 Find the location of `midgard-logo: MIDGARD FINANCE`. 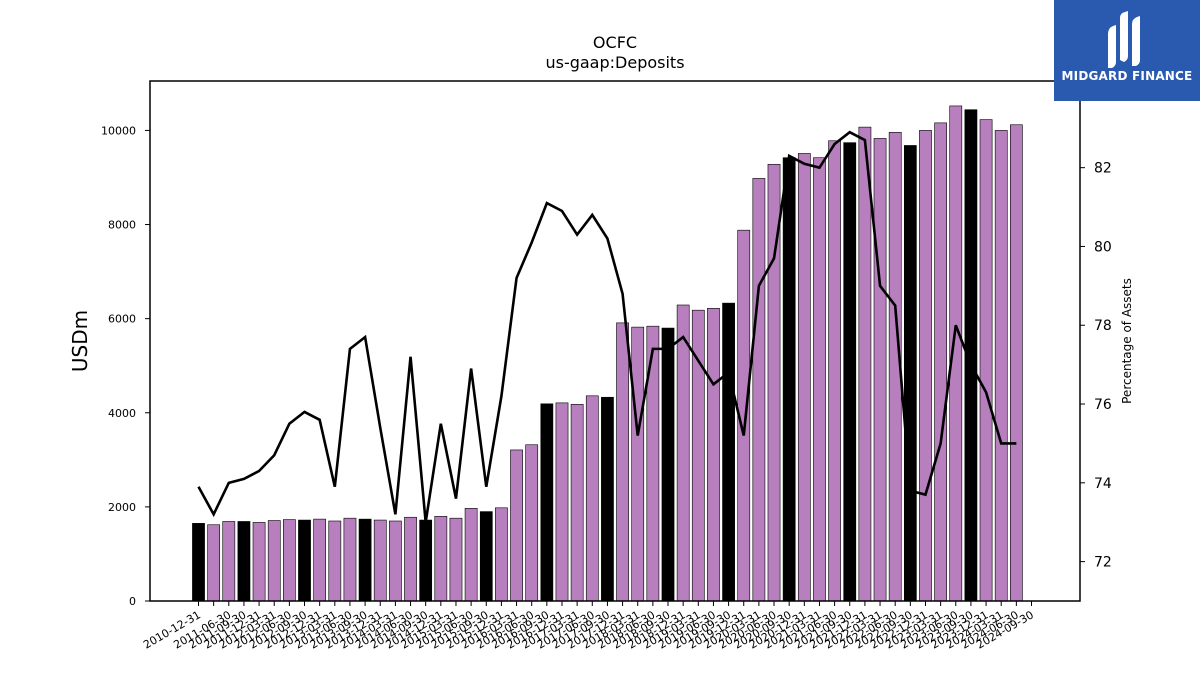

midgard-logo: MIDGARD FINANCE is located at coordinates (1127, 50).